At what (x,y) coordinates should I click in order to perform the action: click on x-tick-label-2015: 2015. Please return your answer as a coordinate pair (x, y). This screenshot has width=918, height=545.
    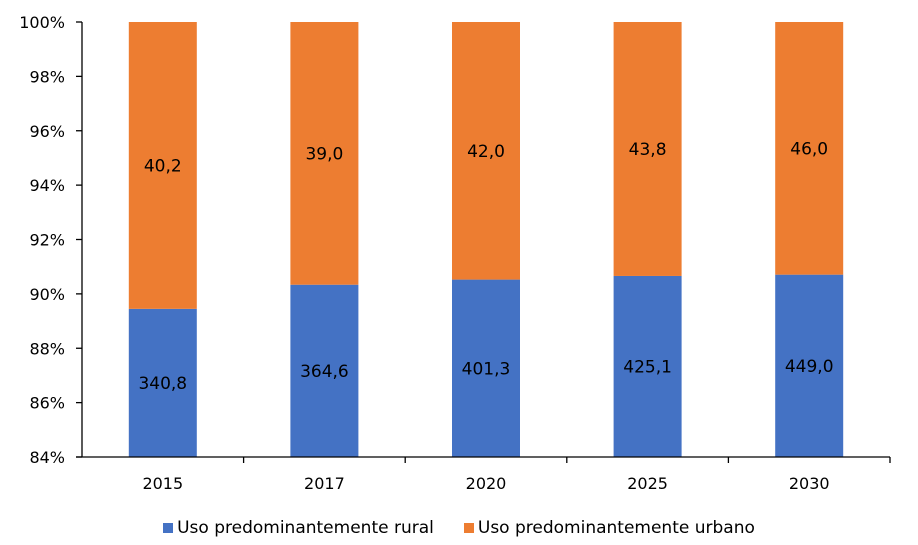
    Looking at the image, I should click on (162, 483).